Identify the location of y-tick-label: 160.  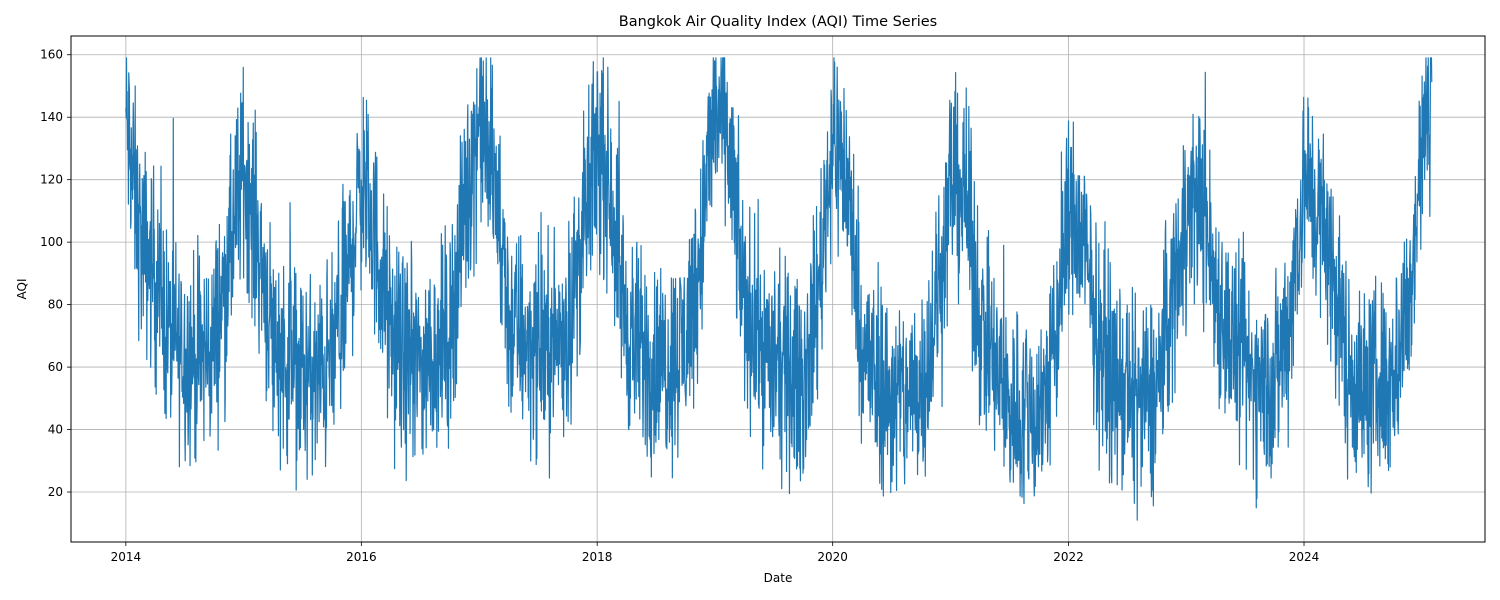
(51, 55).